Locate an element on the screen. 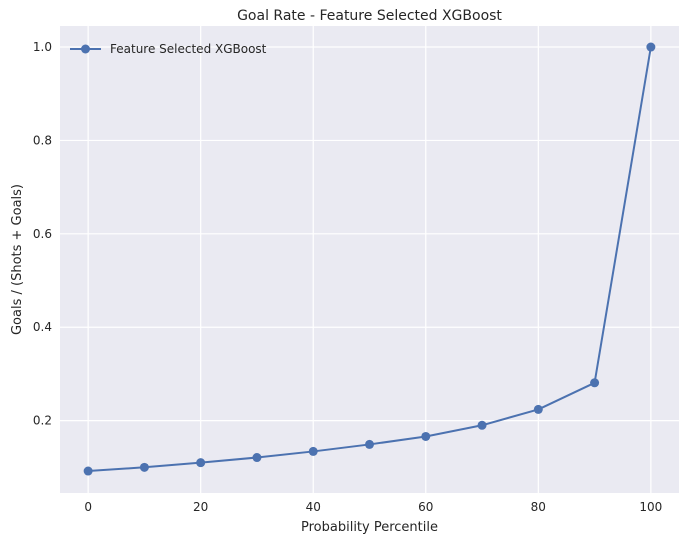 The image size is (688, 545). x-tick-label: 100 is located at coordinates (650, 507).